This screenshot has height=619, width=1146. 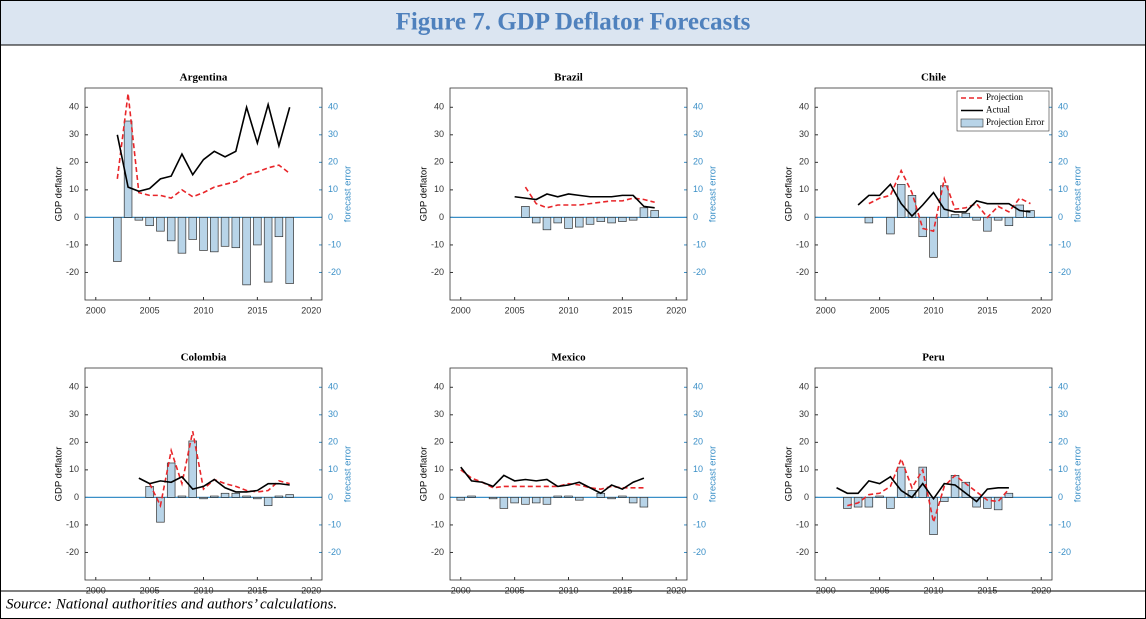 I want to click on title-band, so click(x=573, y=23).